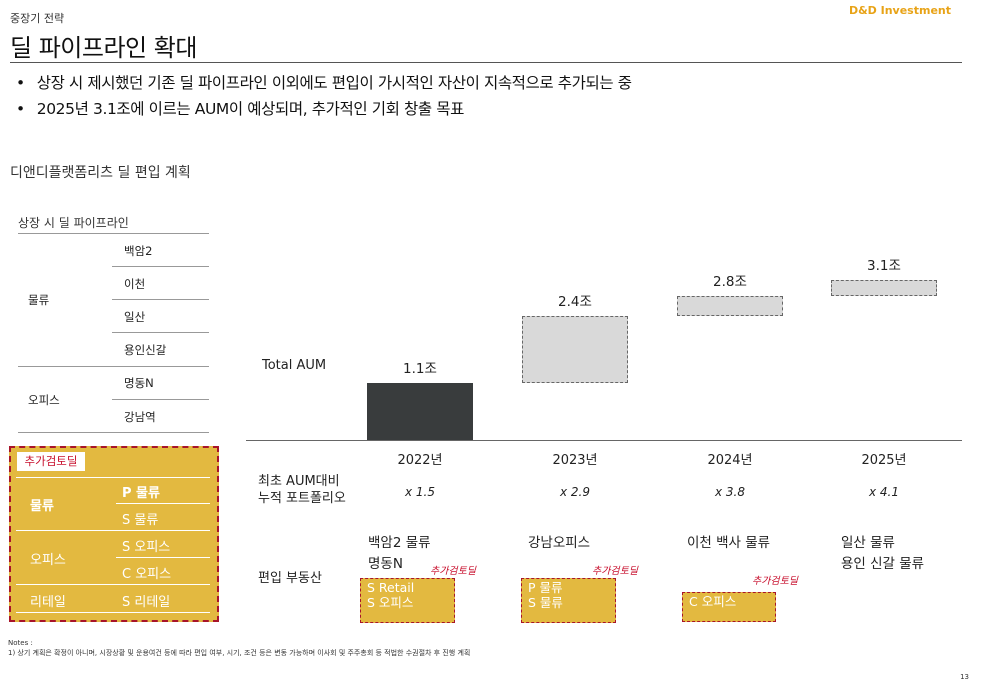  I want to click on section-subheading: 디앤디플랫폼리츠 딜 편입 계획, so click(100, 173).